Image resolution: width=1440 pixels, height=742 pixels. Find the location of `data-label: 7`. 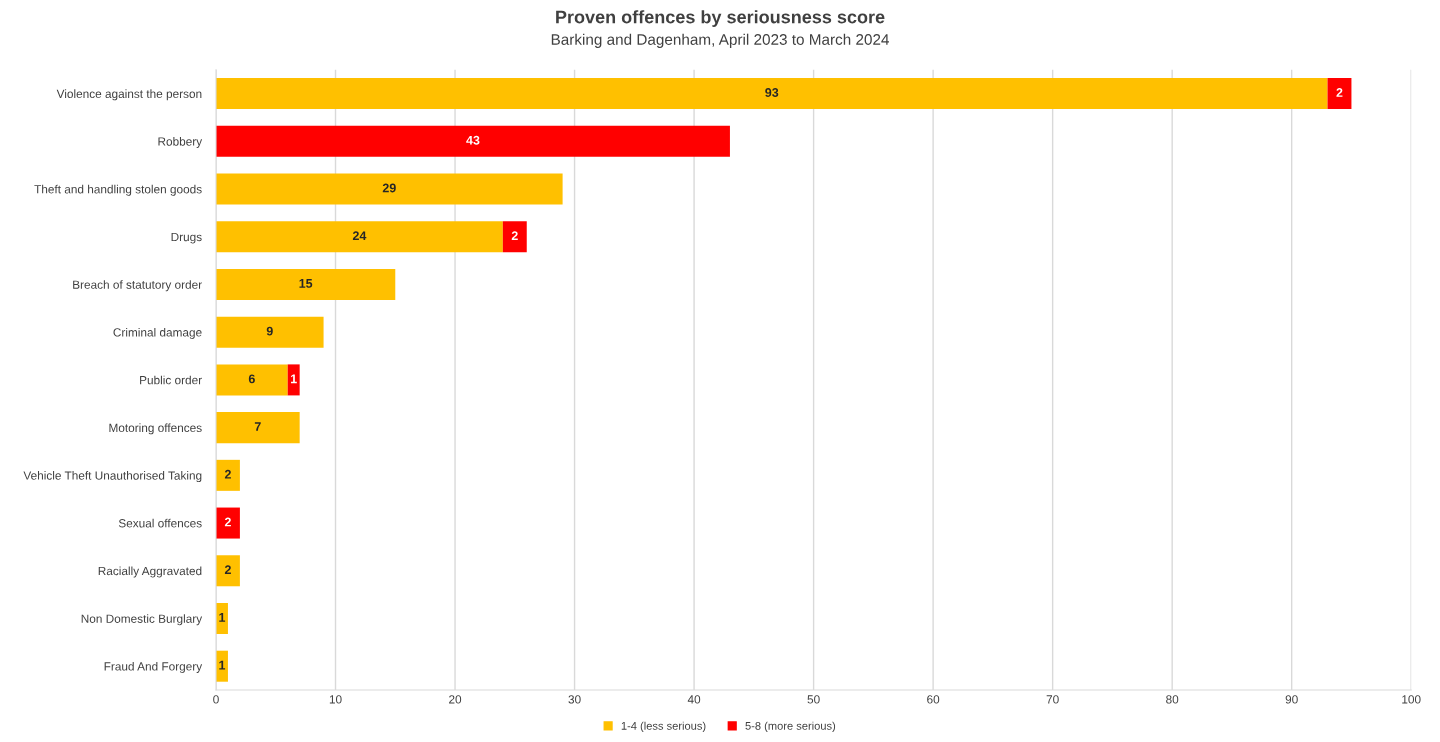

data-label: 7 is located at coordinates (257, 426).